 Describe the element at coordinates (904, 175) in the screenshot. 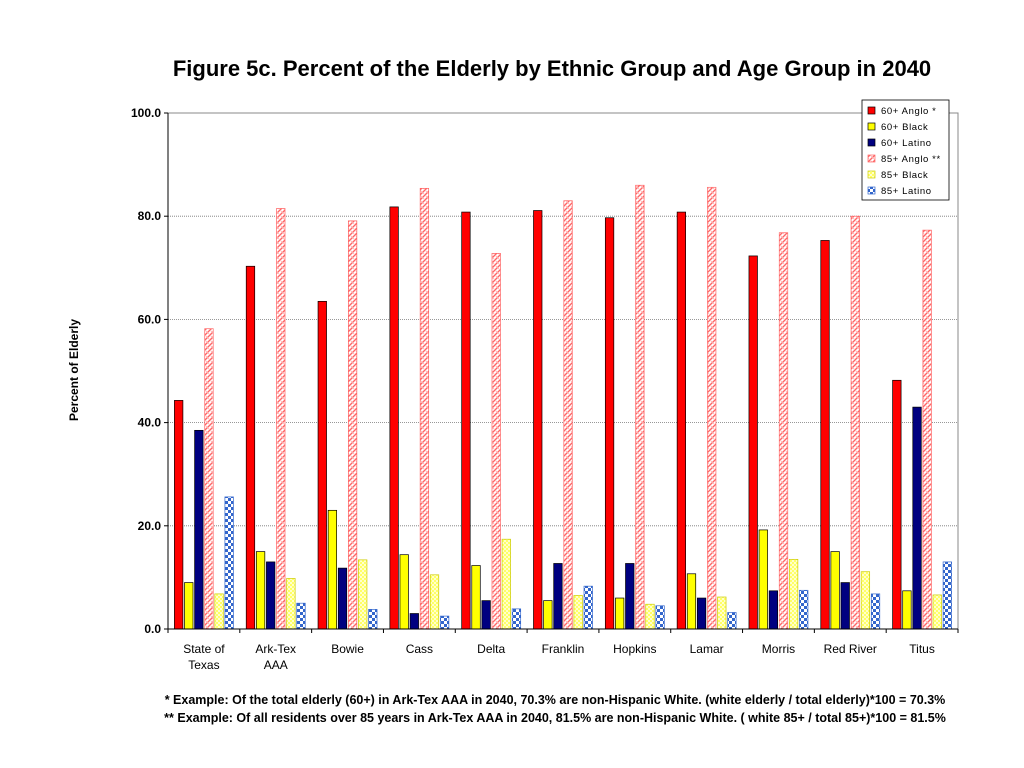

I see `legend-label: 85+ Black` at that location.